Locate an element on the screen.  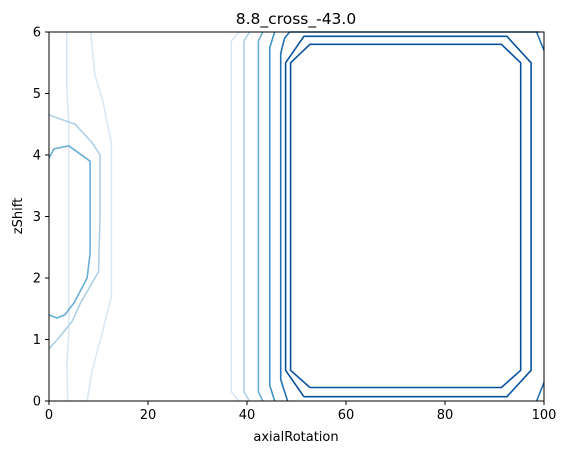
y-axis-label: zShift is located at coordinates (18, 216).